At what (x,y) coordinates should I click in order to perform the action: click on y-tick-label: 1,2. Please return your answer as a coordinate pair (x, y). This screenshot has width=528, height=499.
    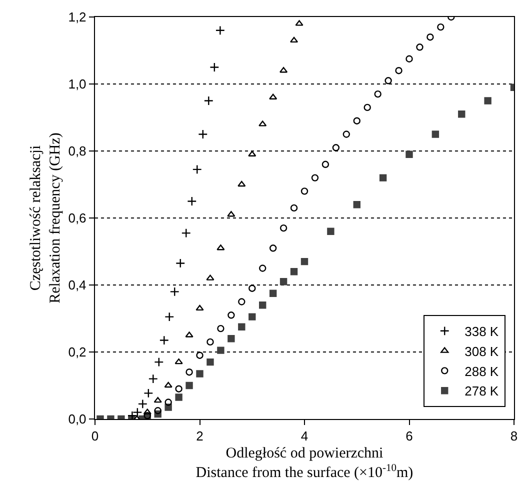
    Looking at the image, I should click on (77, 17).